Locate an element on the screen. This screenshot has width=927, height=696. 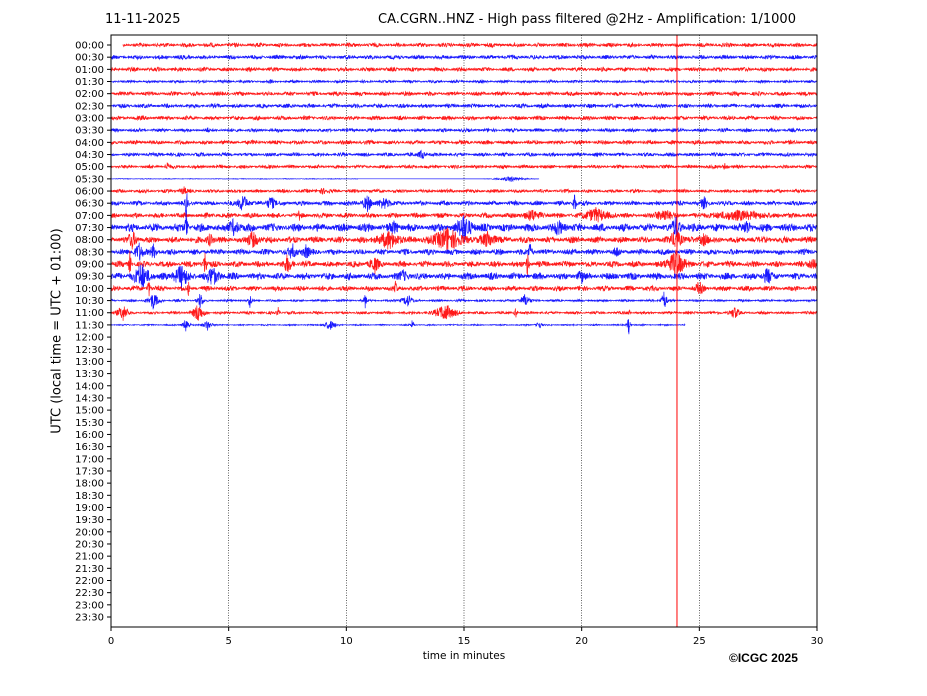
x-tick-label: 20 is located at coordinates (581, 641).